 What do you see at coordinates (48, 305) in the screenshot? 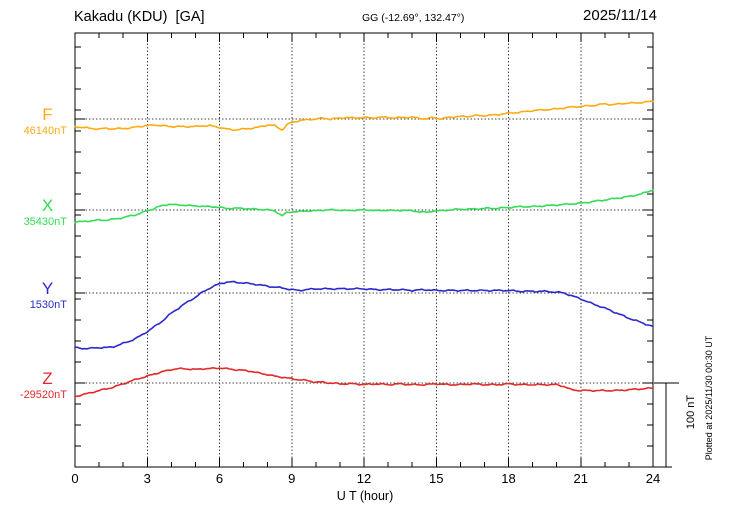
I see `channel-baseline-Y: 1530nT` at bounding box center [48, 305].